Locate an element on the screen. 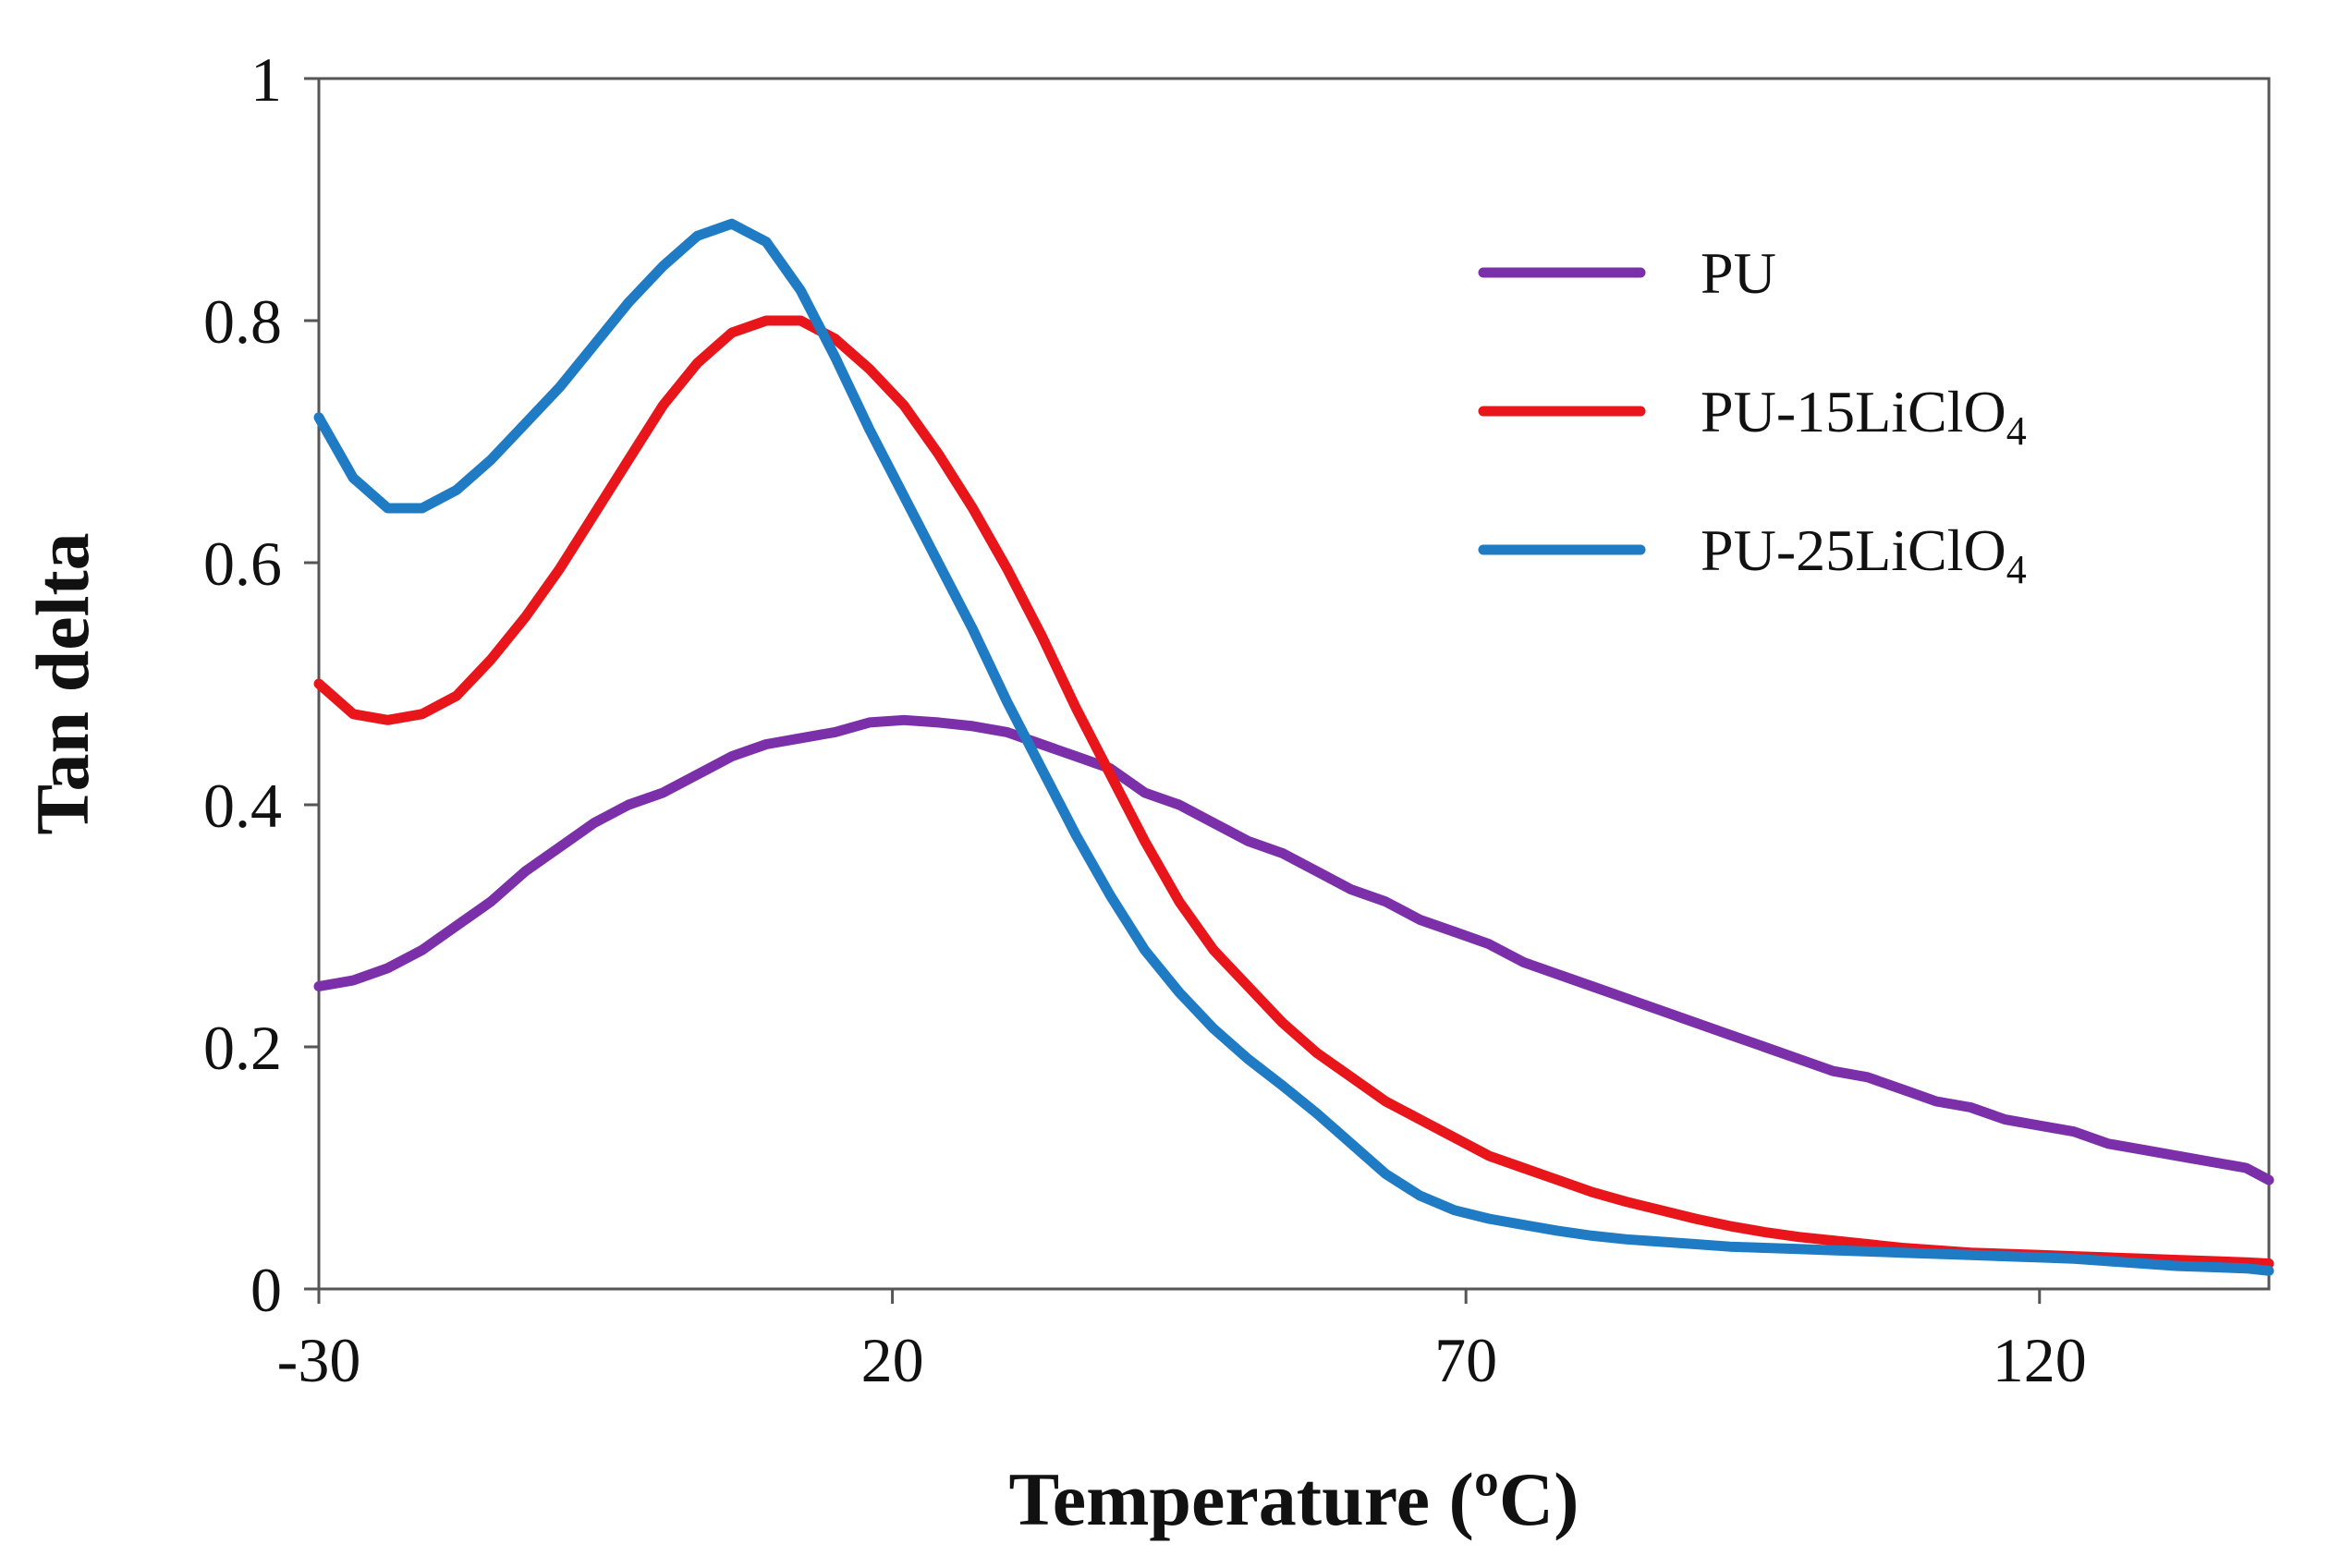 This screenshot has height=1568, width=2329. y-tick-label: 0.4 is located at coordinates (242, 806).